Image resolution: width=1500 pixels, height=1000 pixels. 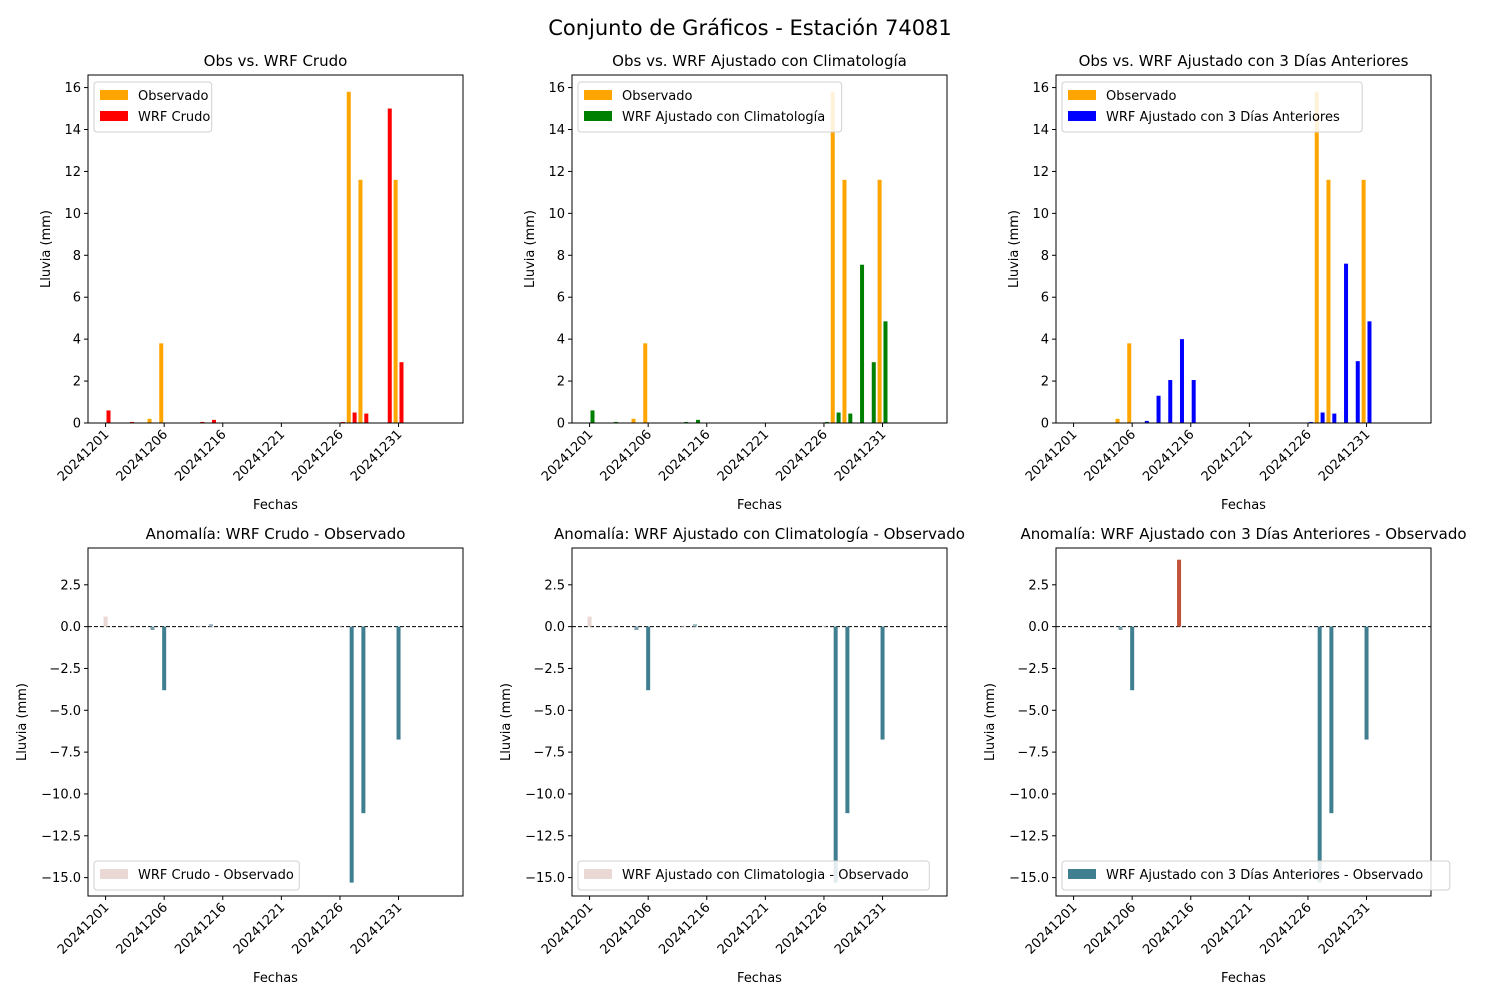 I want to click on y-tick-label: −5.0, so click(x=1033, y=711).